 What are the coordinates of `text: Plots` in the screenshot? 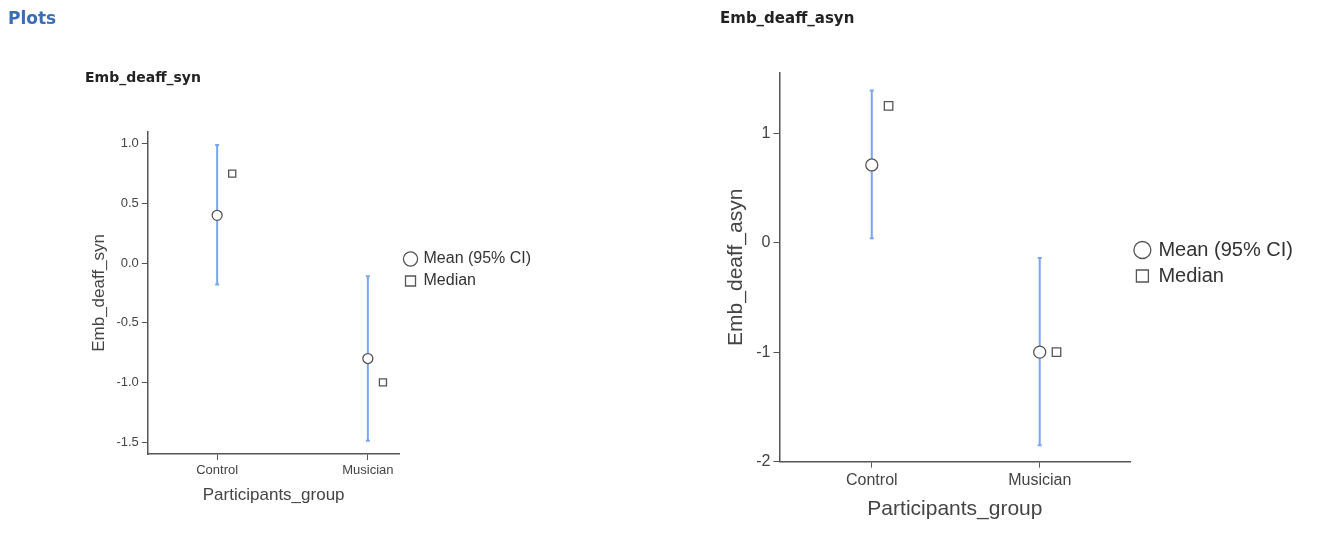 It's located at (32, 18).